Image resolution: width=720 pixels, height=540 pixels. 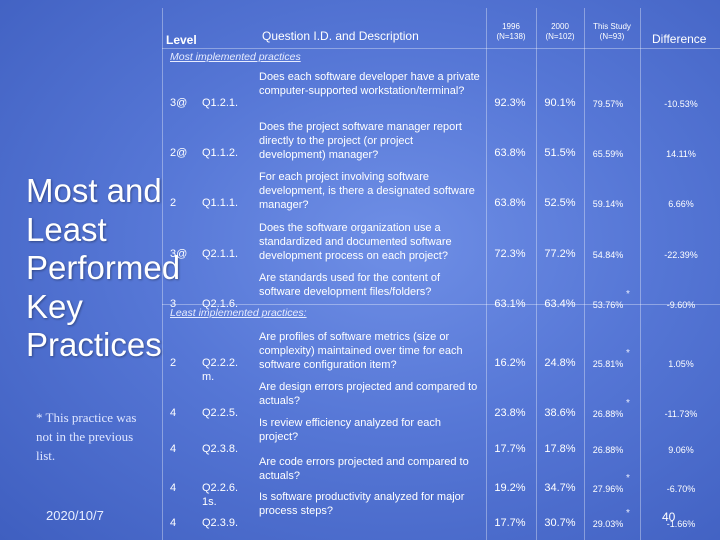 What do you see at coordinates (220, 304) in the screenshot?
I see `row-question-id: Q2.1.6.` at bounding box center [220, 304].